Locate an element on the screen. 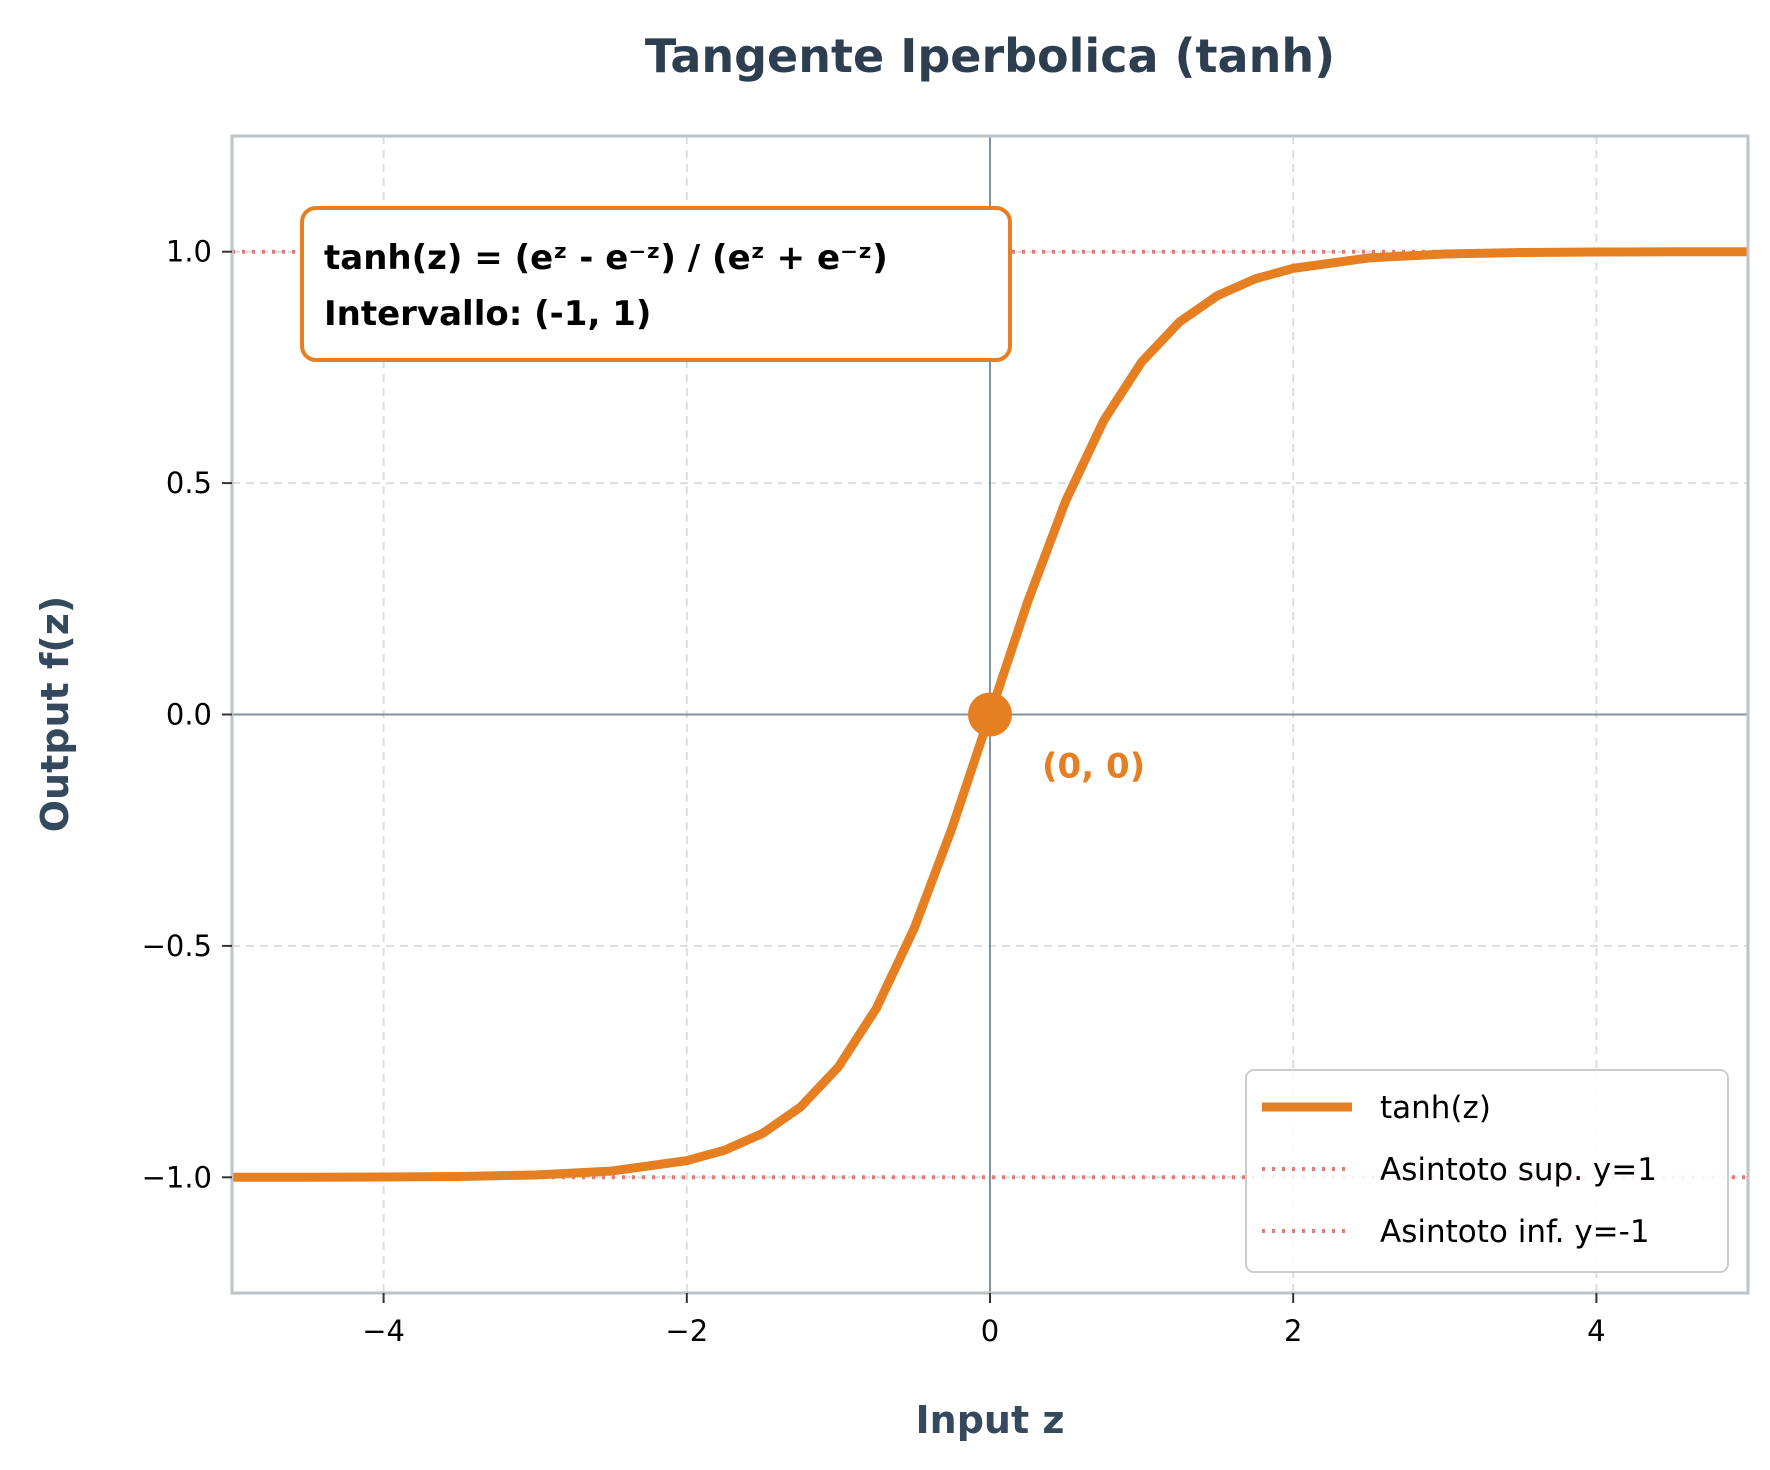 Image resolution: width=1770 pixels, height=1470 pixels. x-axis-label: Input z is located at coordinates (990, 1420).